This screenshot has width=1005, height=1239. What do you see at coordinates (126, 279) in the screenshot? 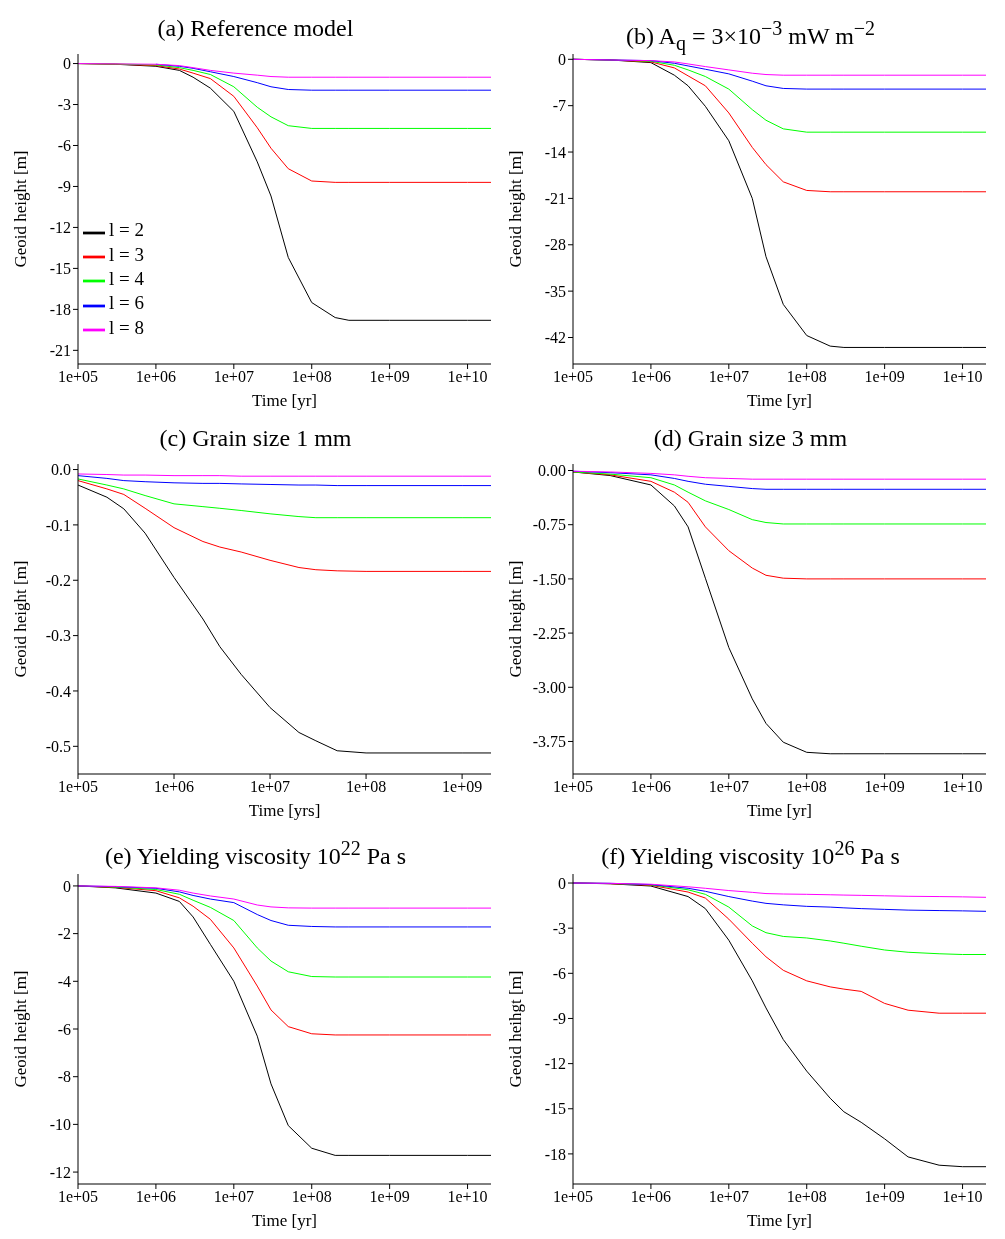
I see `legend-label: l = 4` at bounding box center [126, 279].